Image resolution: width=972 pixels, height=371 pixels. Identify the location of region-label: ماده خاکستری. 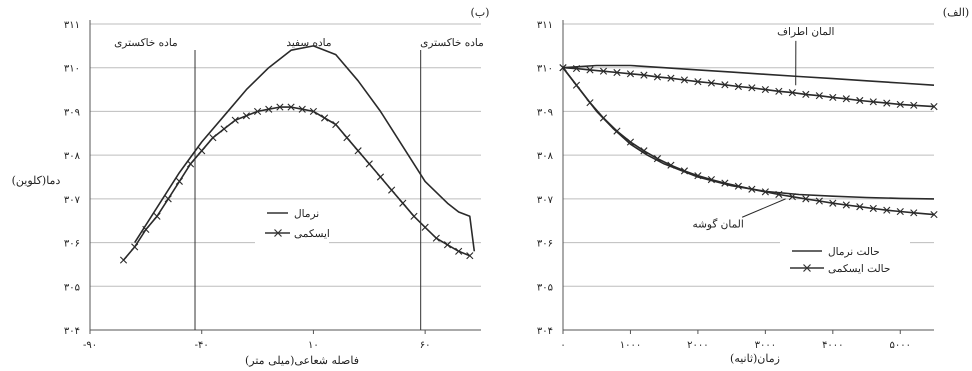
(452, 43).